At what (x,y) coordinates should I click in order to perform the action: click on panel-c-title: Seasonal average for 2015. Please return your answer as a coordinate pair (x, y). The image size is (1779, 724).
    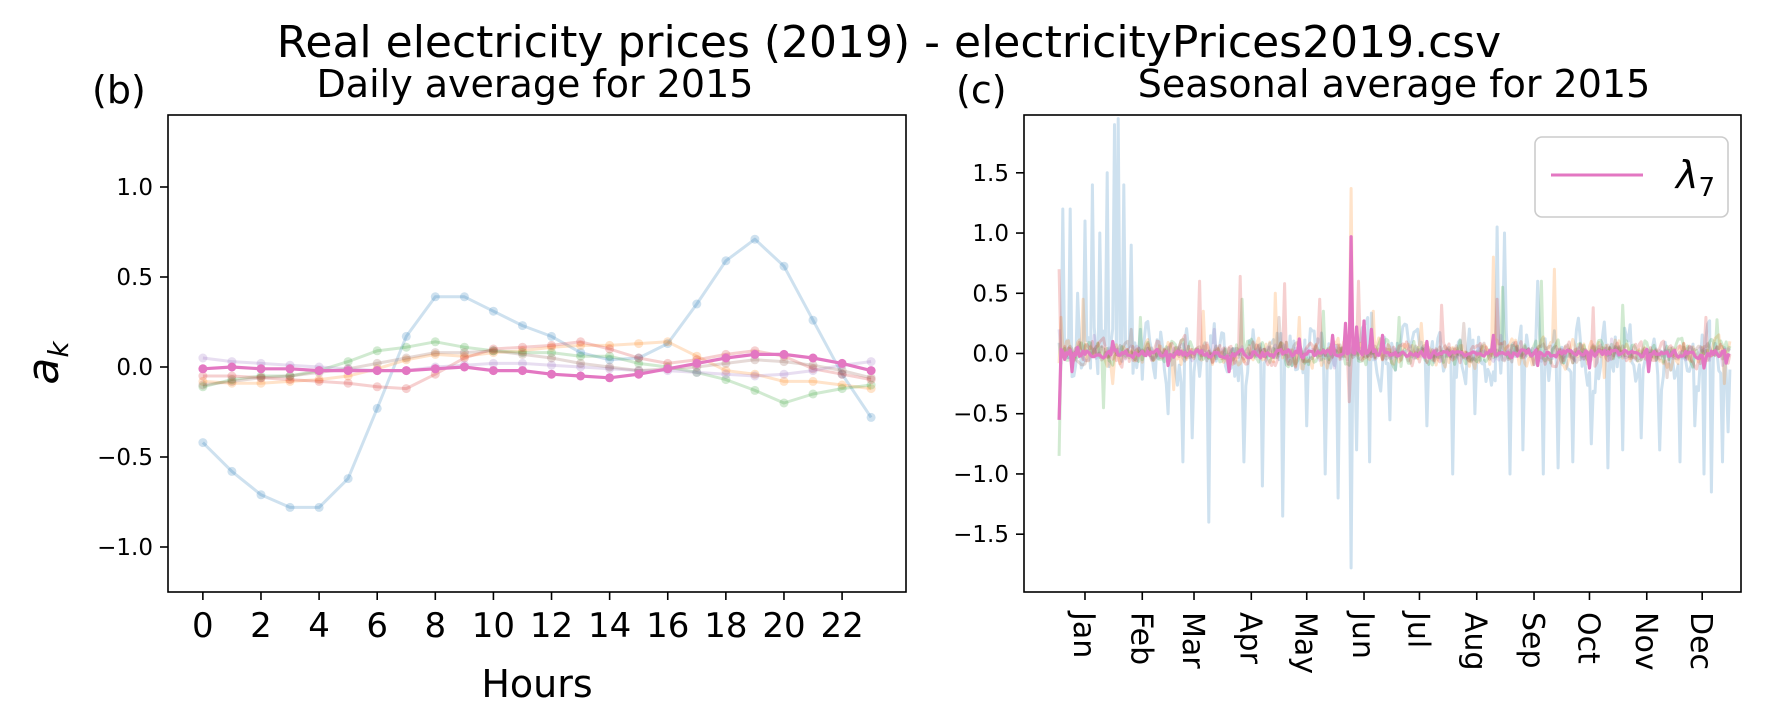
    Looking at the image, I should click on (1394, 84).